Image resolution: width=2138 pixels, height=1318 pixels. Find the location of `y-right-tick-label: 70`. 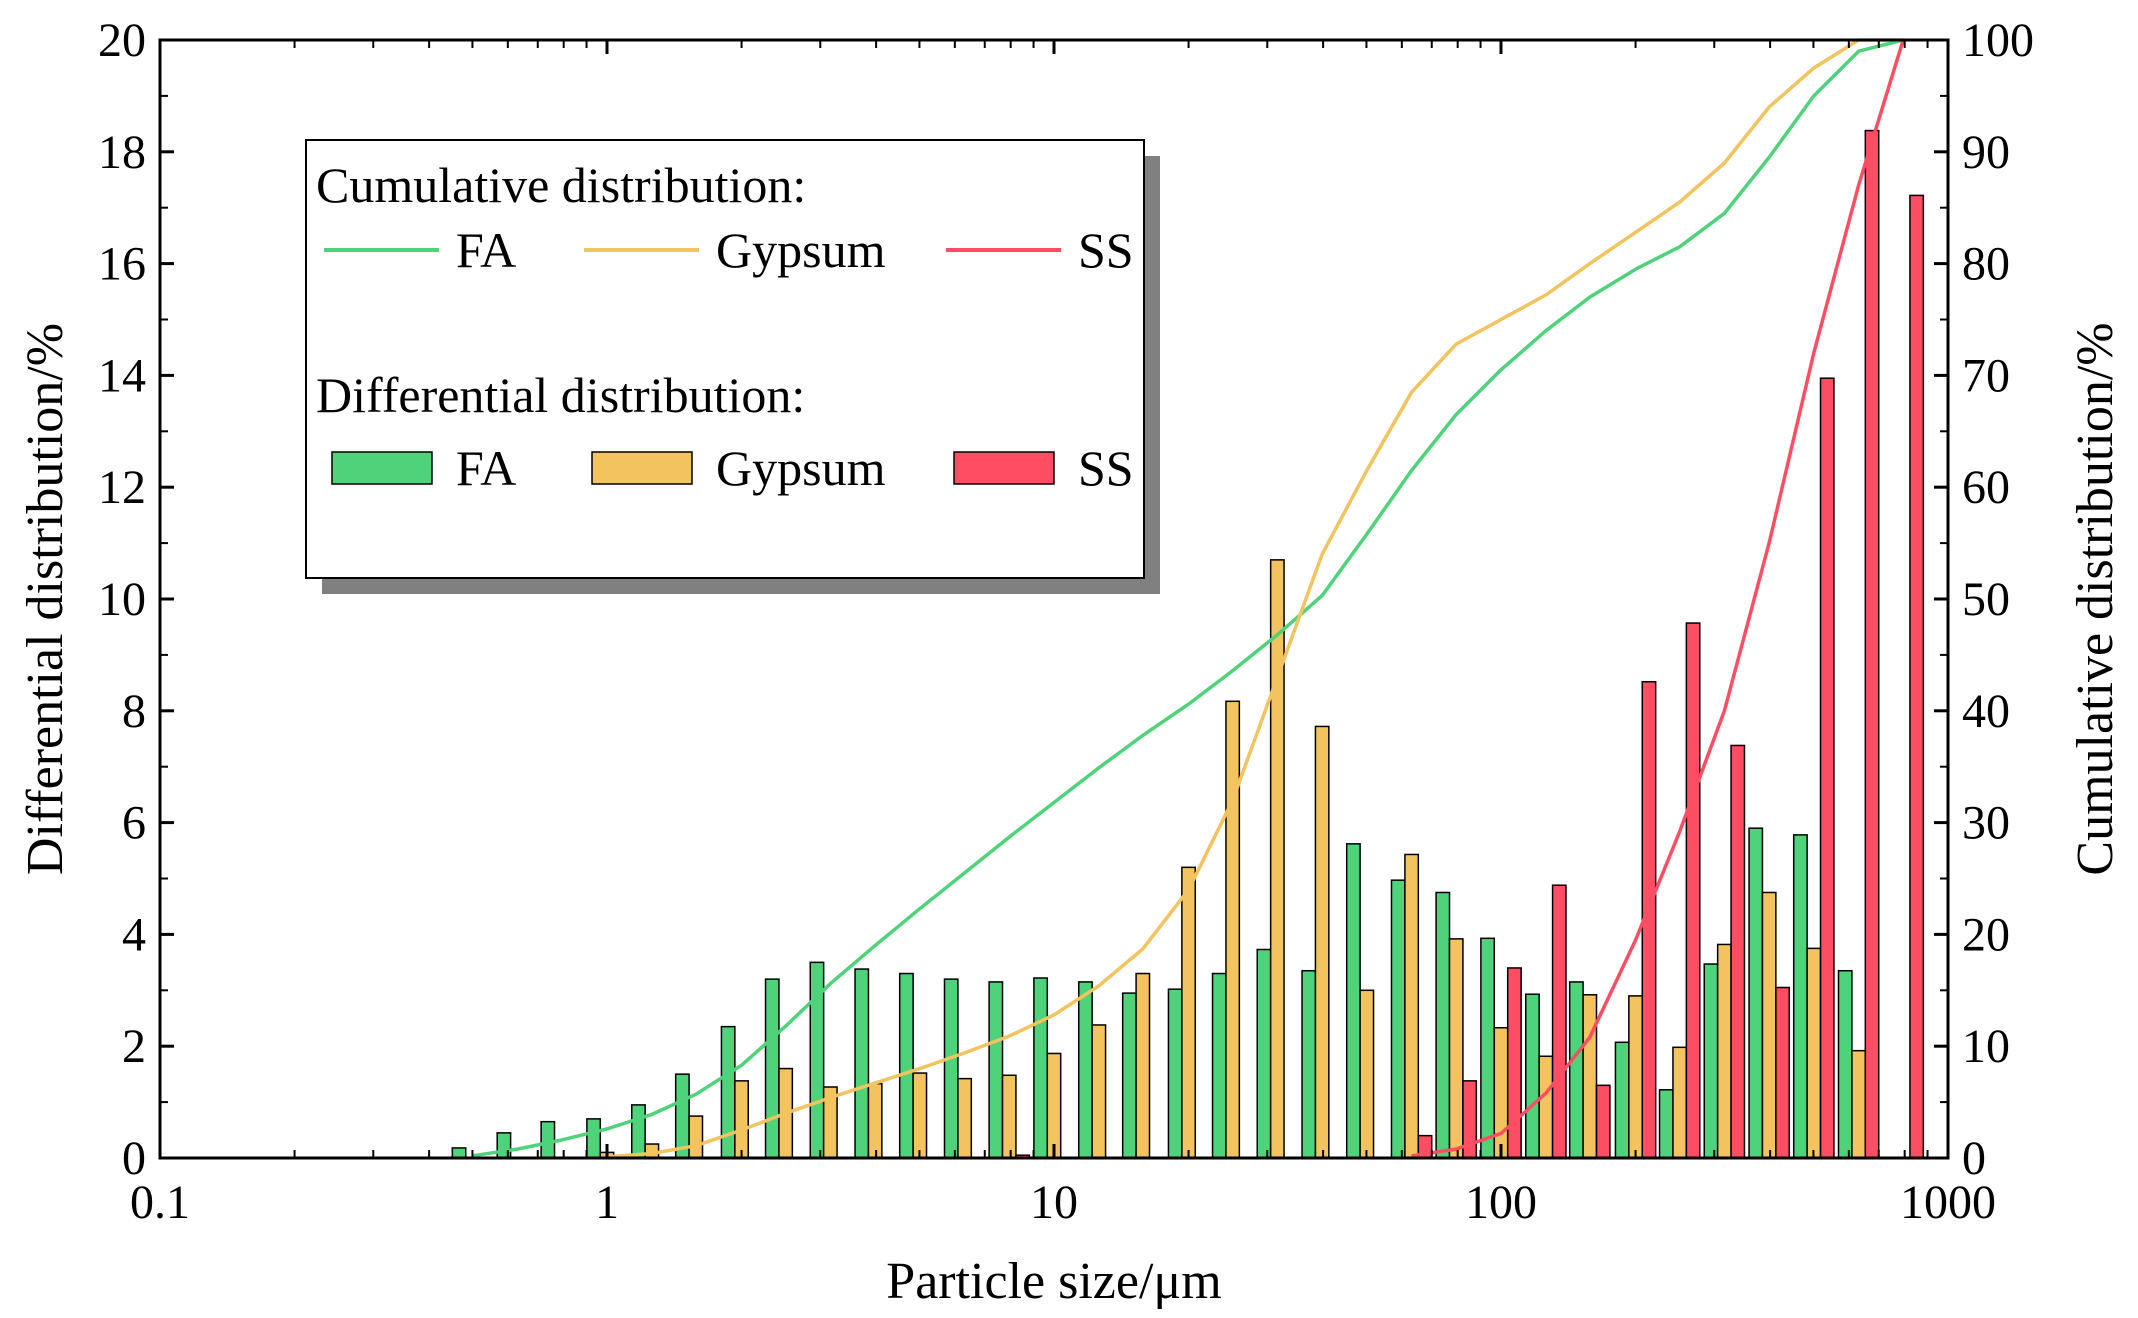

y-right-tick-label: 70 is located at coordinates (1986, 375).